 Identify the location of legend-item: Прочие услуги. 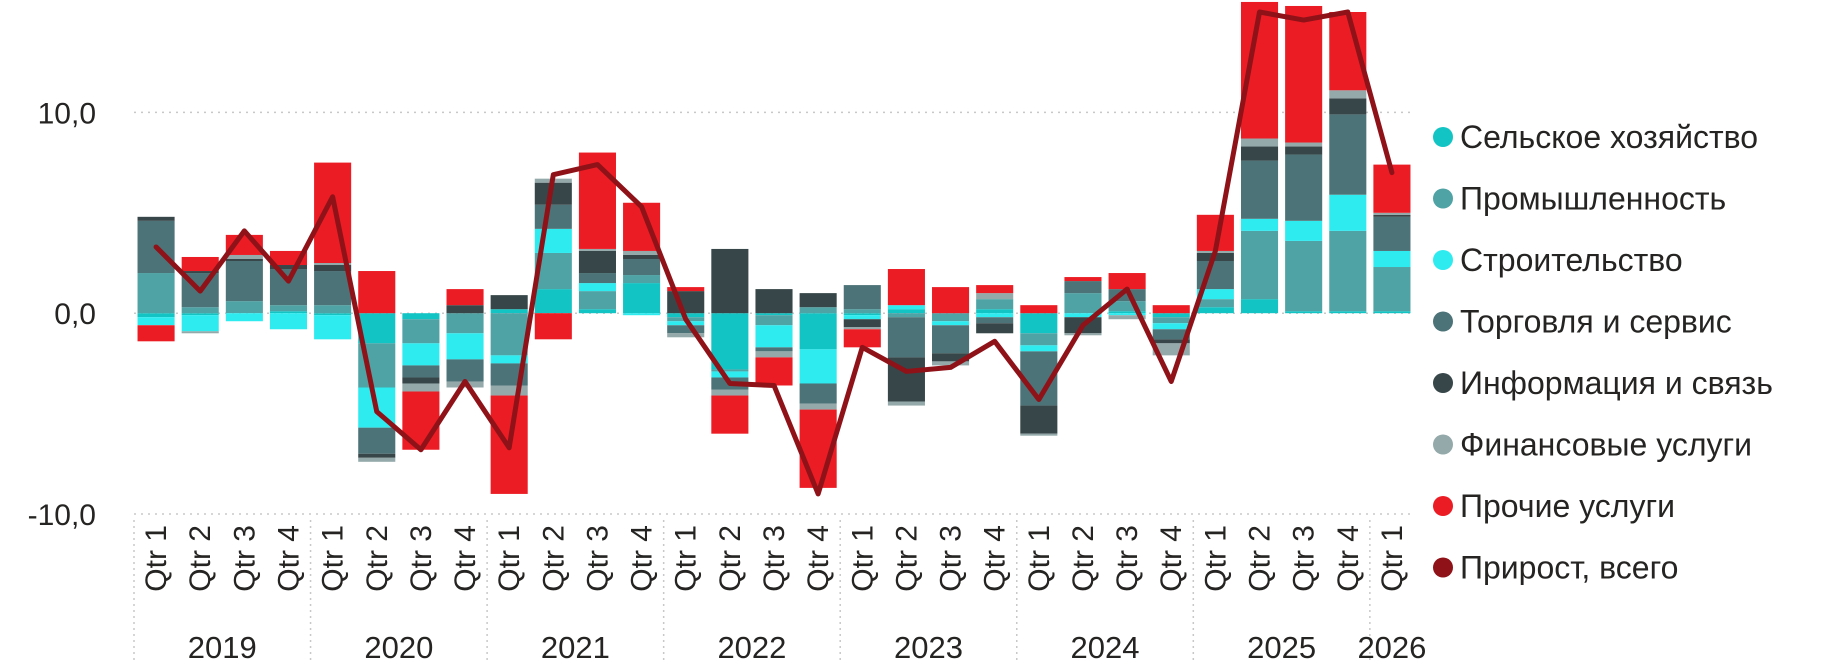
(1554, 506).